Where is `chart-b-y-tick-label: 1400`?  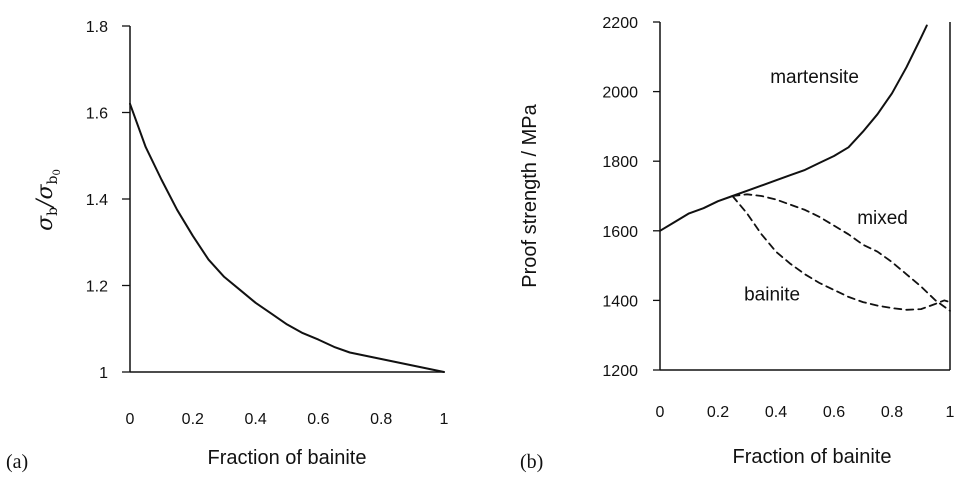
chart-b-y-tick-label: 1400 is located at coordinates (620, 301).